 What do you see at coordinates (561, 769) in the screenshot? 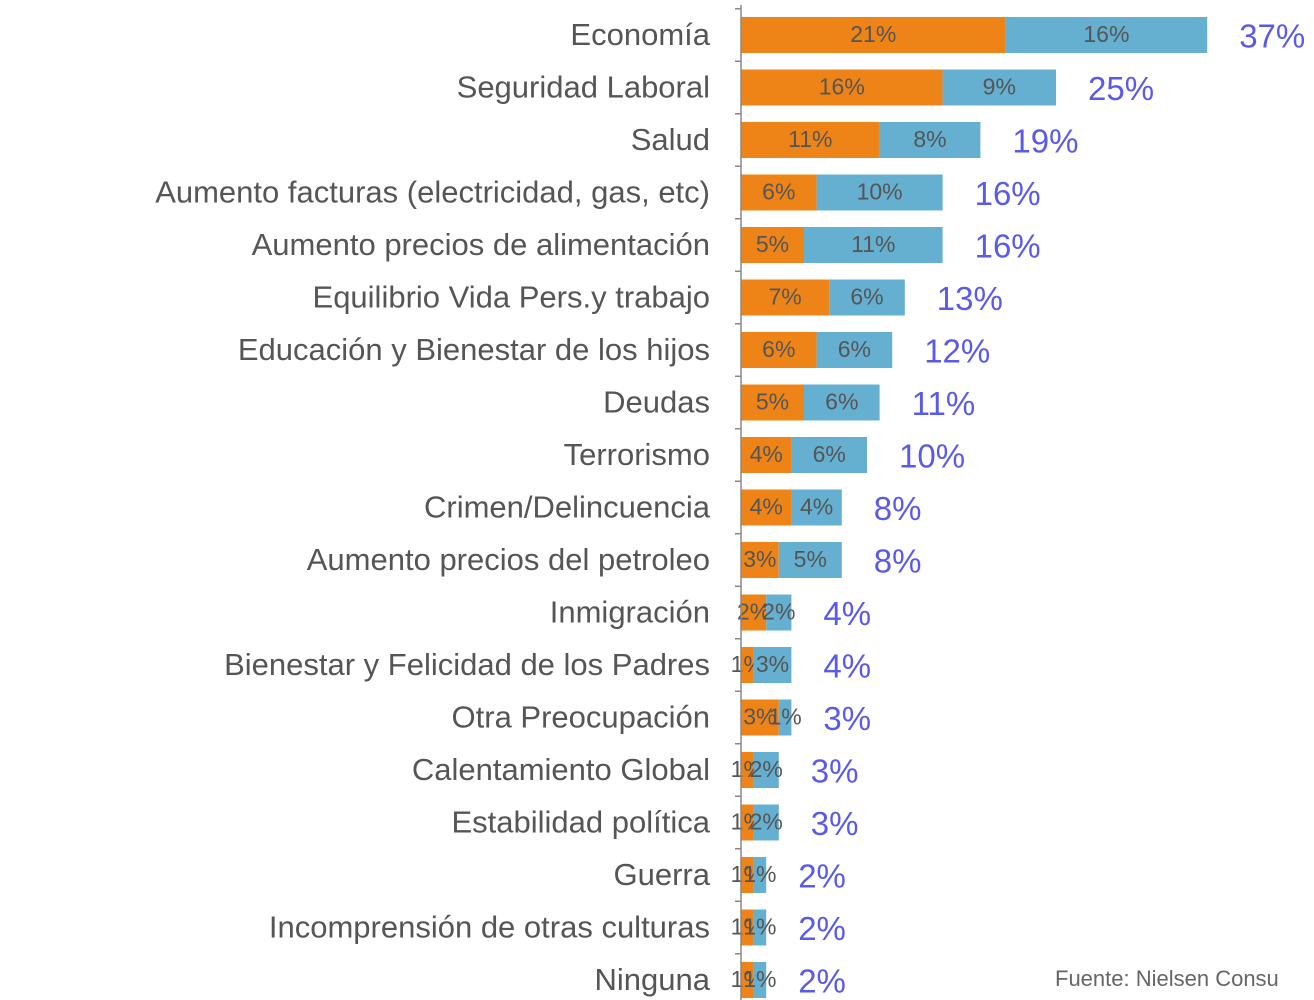
I see `category-label: Calentamiento Global` at bounding box center [561, 769].